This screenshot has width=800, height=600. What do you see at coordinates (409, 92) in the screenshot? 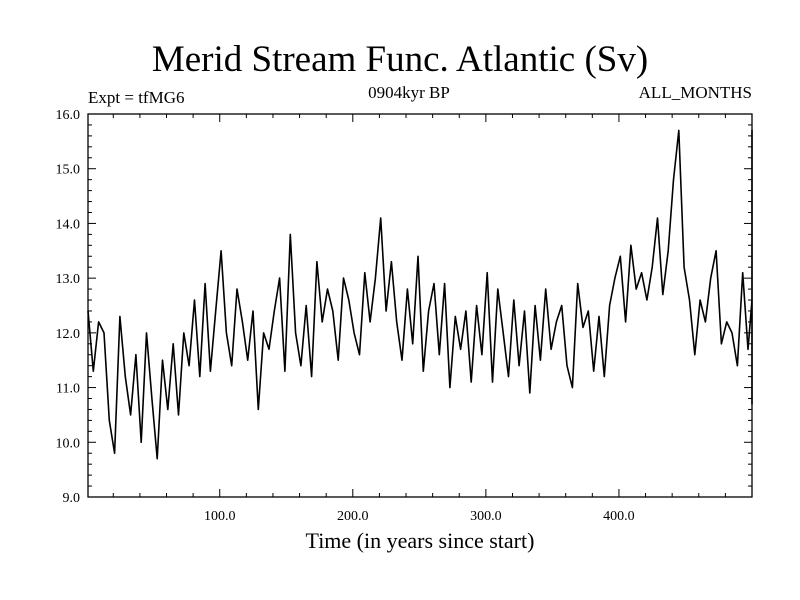
I see `period-label: 0904kyr BP` at bounding box center [409, 92].